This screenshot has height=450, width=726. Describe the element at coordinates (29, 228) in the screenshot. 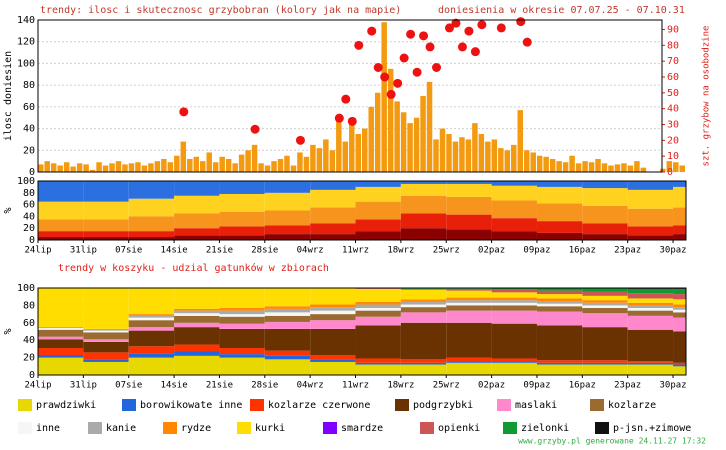

I see `y-tick-label: 20` at that location.